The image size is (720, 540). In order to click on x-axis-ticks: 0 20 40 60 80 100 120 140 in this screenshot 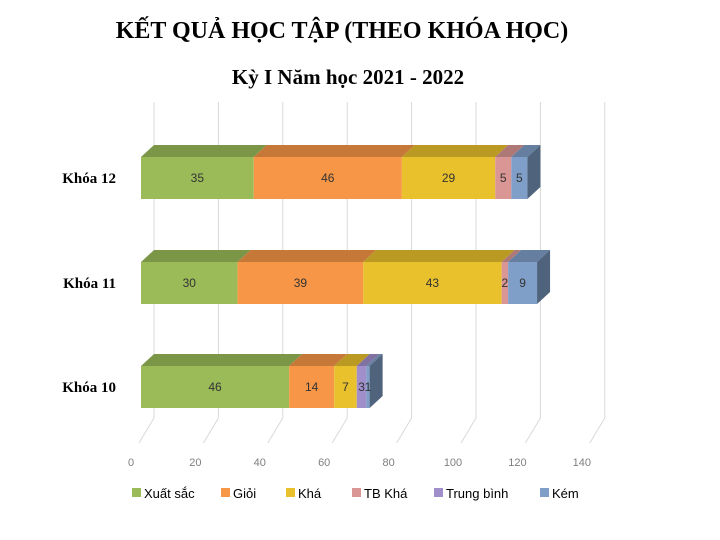, I will do `click(359, 463)`.